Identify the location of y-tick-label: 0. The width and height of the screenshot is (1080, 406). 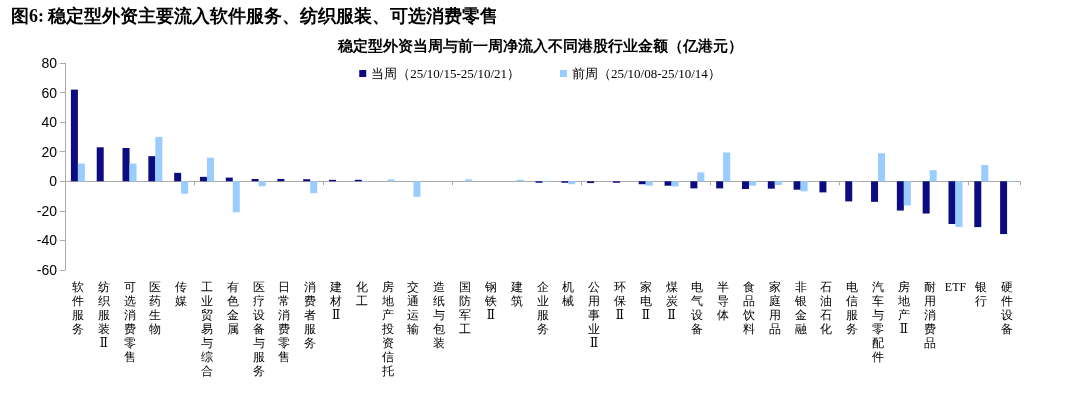
(53, 181).